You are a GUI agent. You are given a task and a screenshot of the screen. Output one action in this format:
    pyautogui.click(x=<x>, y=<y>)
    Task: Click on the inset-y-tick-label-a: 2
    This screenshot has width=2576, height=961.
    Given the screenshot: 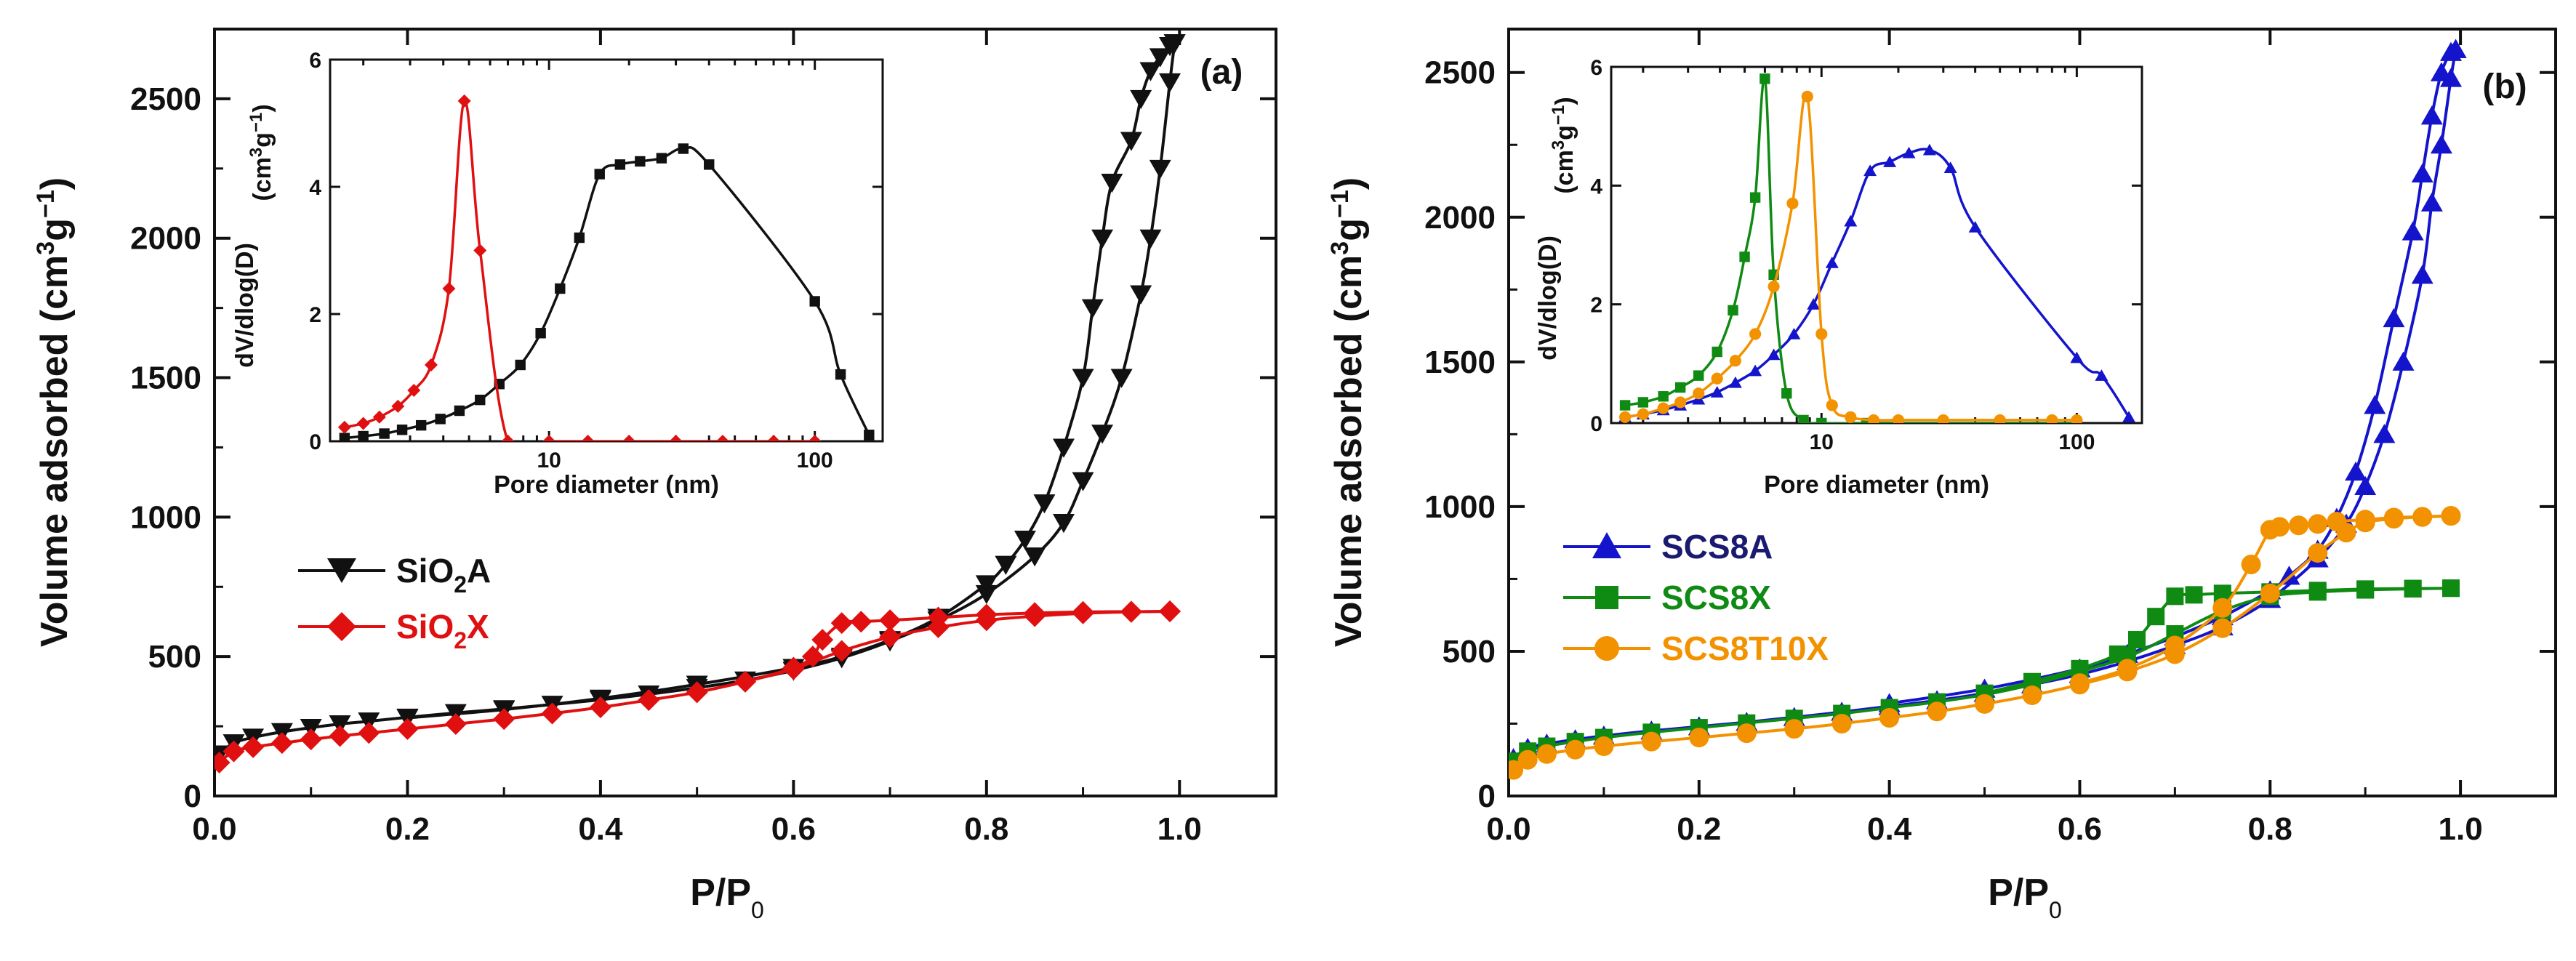 What is the action you would take?
    pyautogui.click(x=315, y=315)
    